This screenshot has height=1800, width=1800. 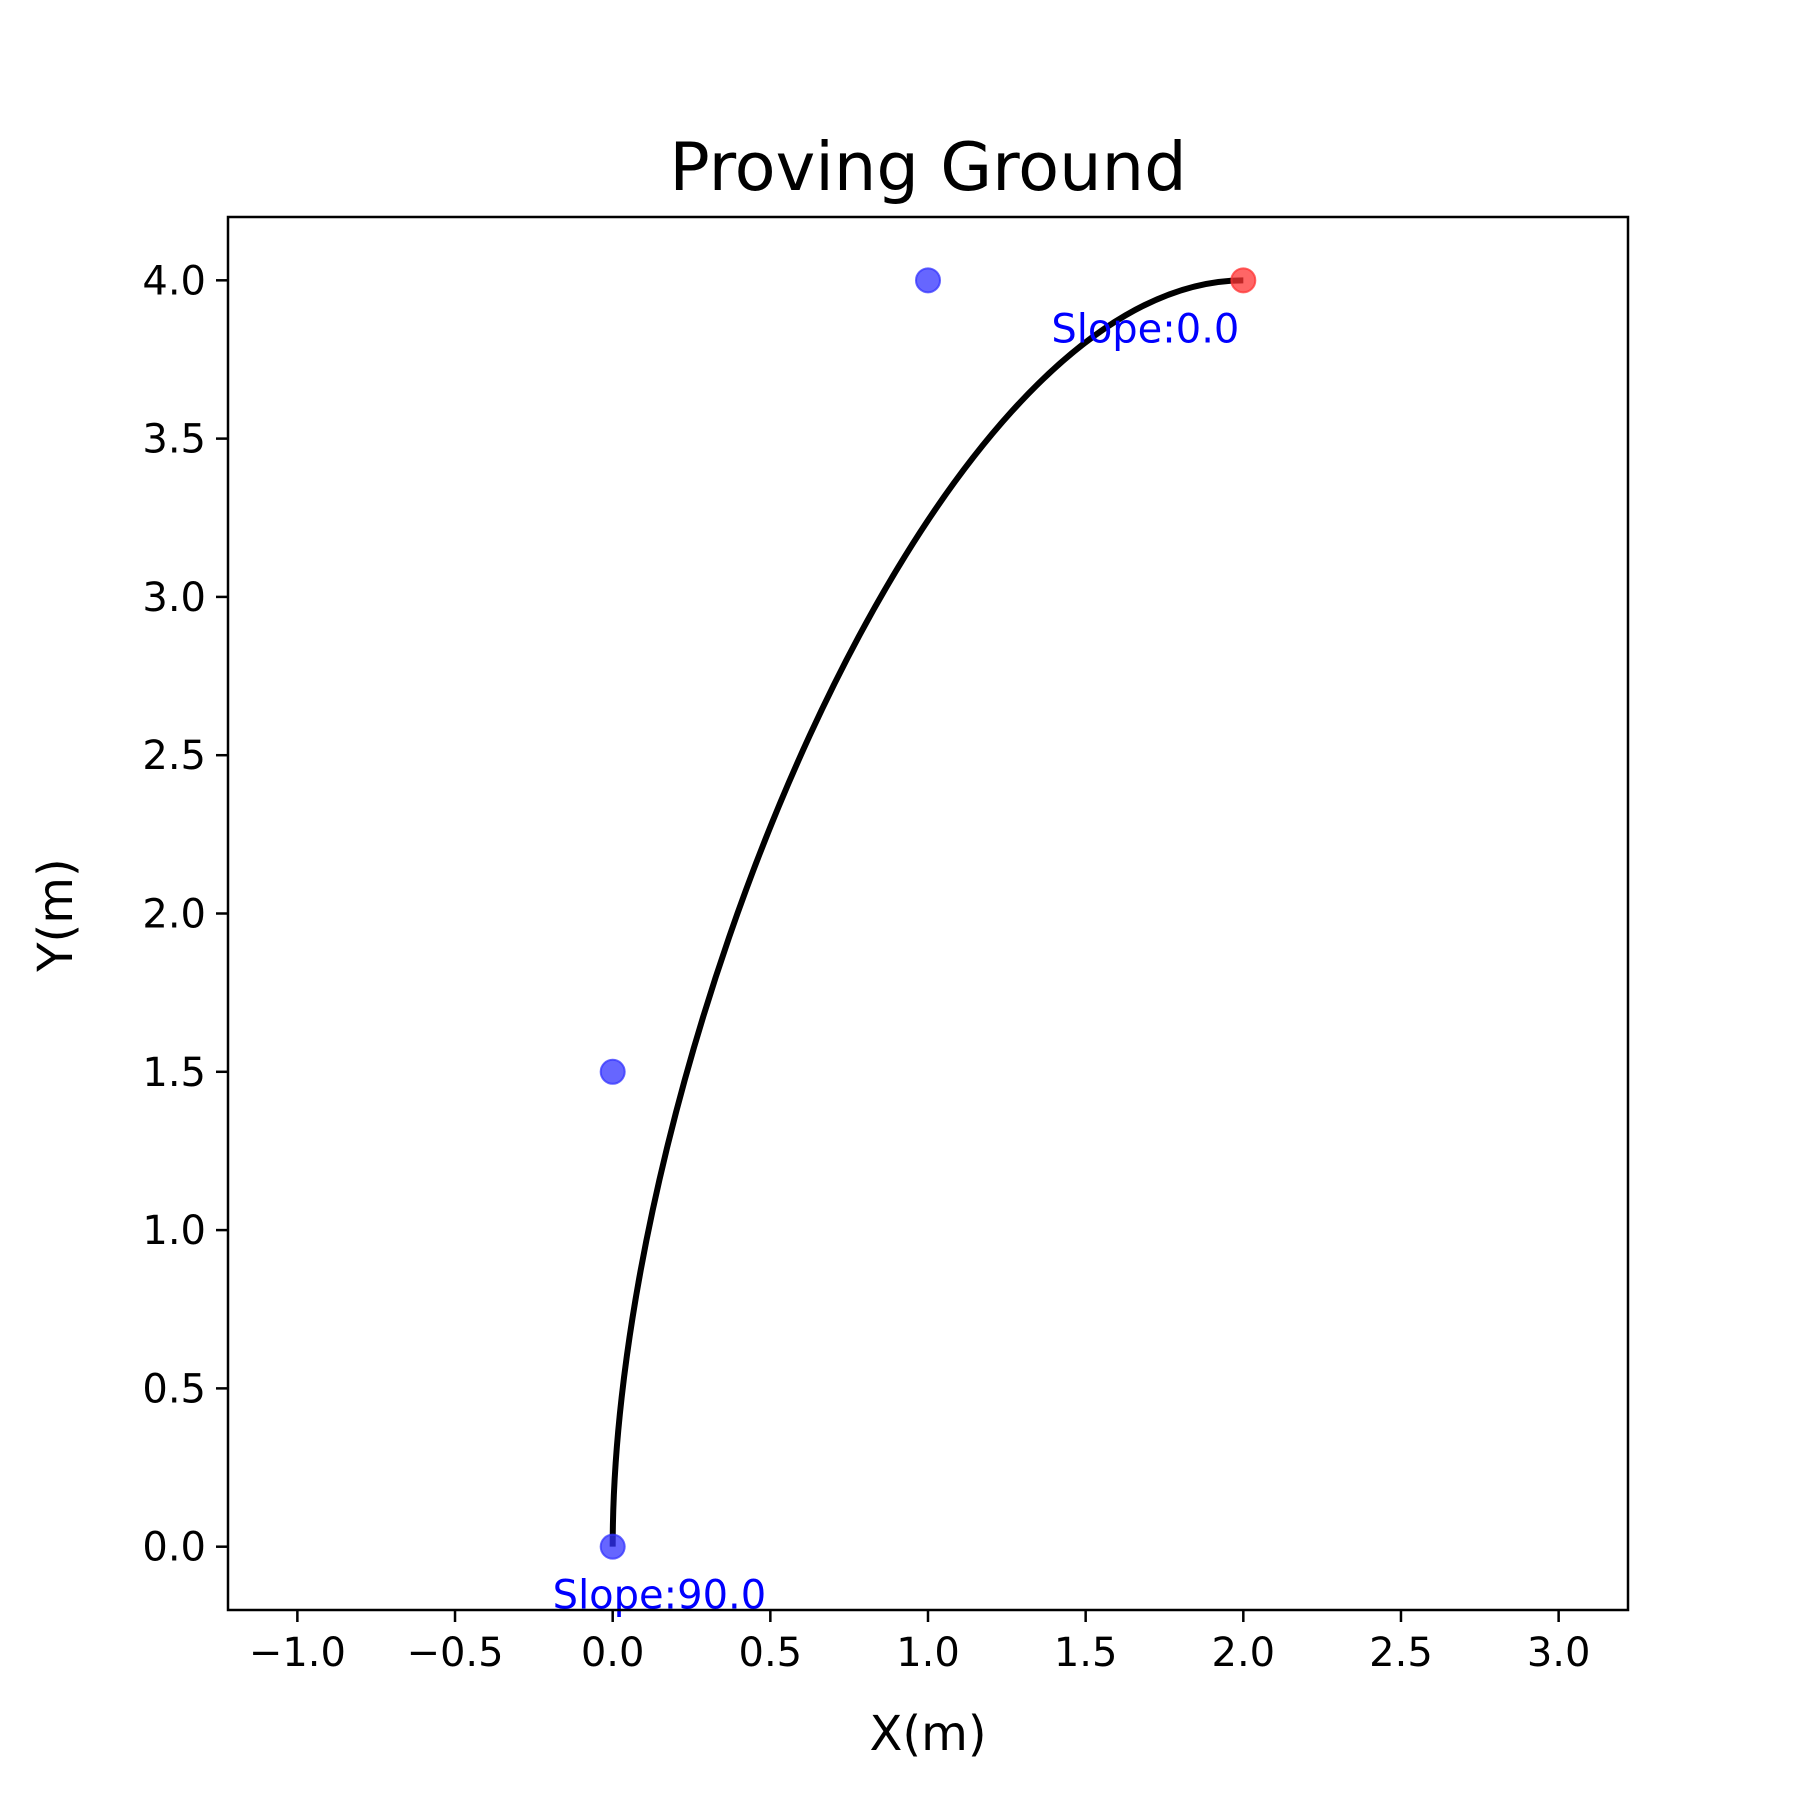 What do you see at coordinates (174, 756) in the screenshot?
I see `y-tick-label-5: 2.5` at bounding box center [174, 756].